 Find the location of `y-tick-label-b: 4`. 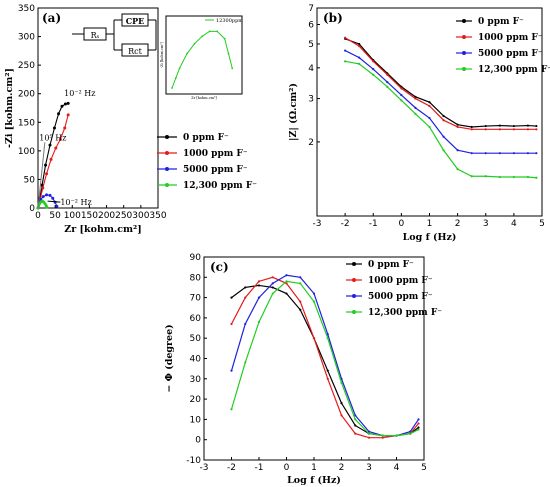

y-tick-label-b: 4 is located at coordinates (311, 69).